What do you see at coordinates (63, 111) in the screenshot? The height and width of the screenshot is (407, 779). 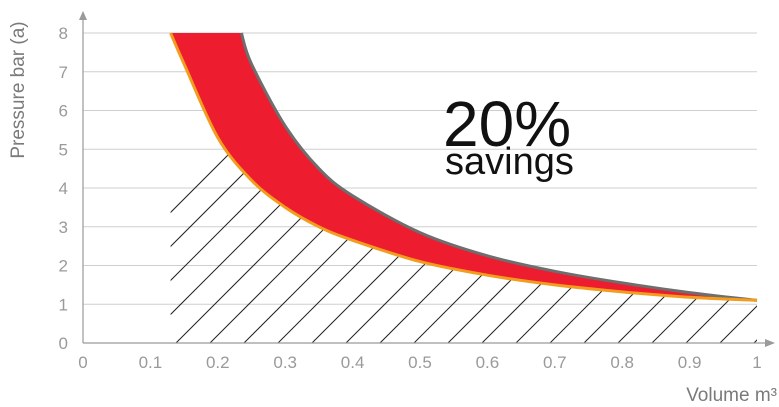 I see `y-tick-label-6: 6` at bounding box center [63, 111].